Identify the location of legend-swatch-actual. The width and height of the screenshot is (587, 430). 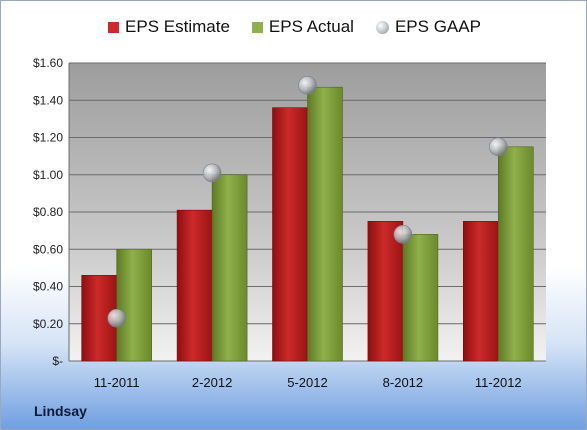
(257, 27).